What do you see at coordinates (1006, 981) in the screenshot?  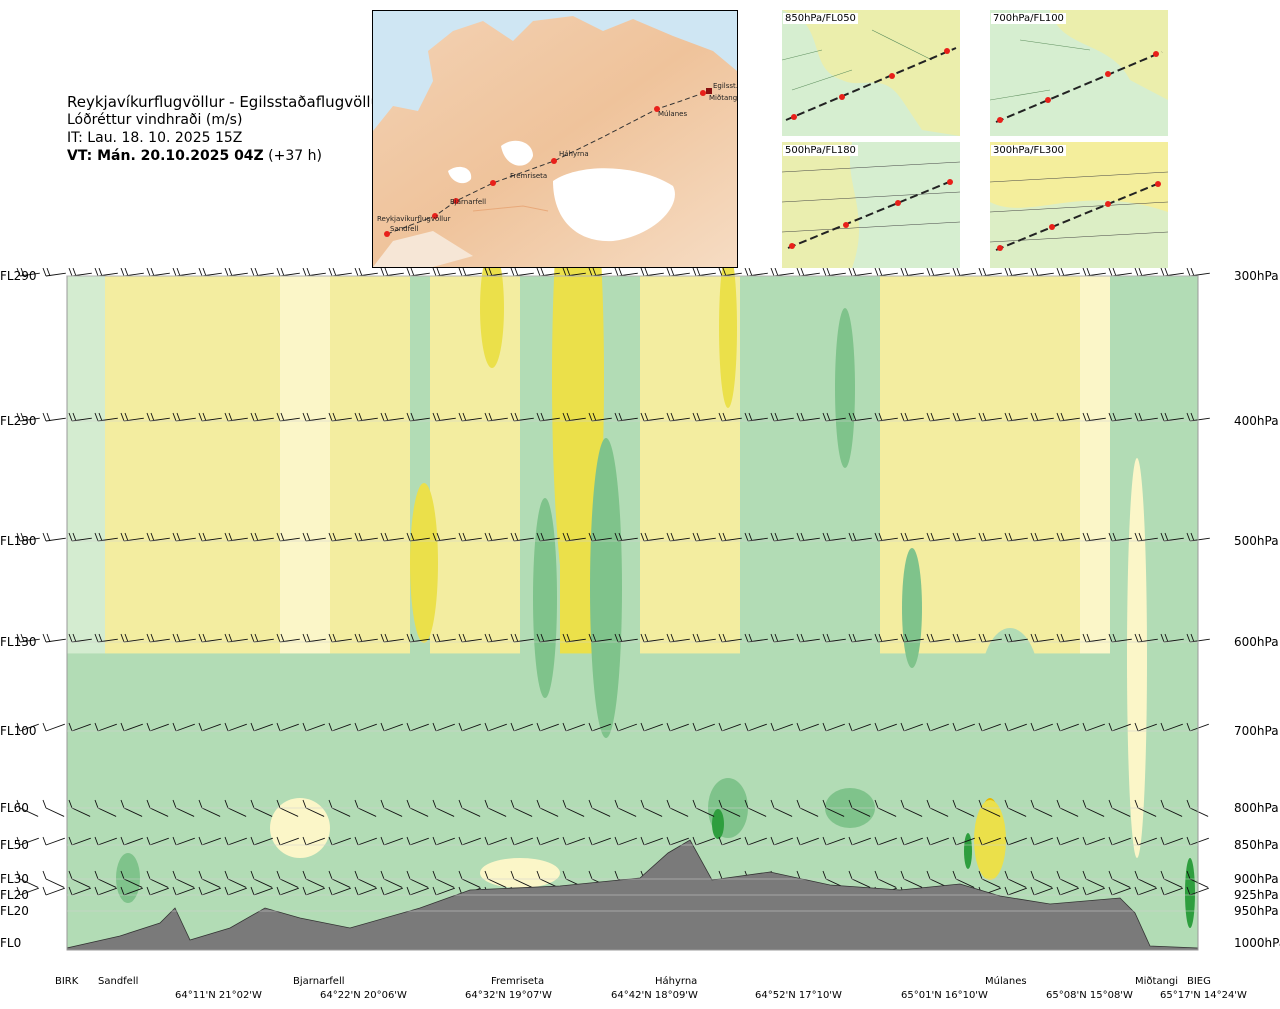 I see `waypoint-label: Múlanes` at bounding box center [1006, 981].